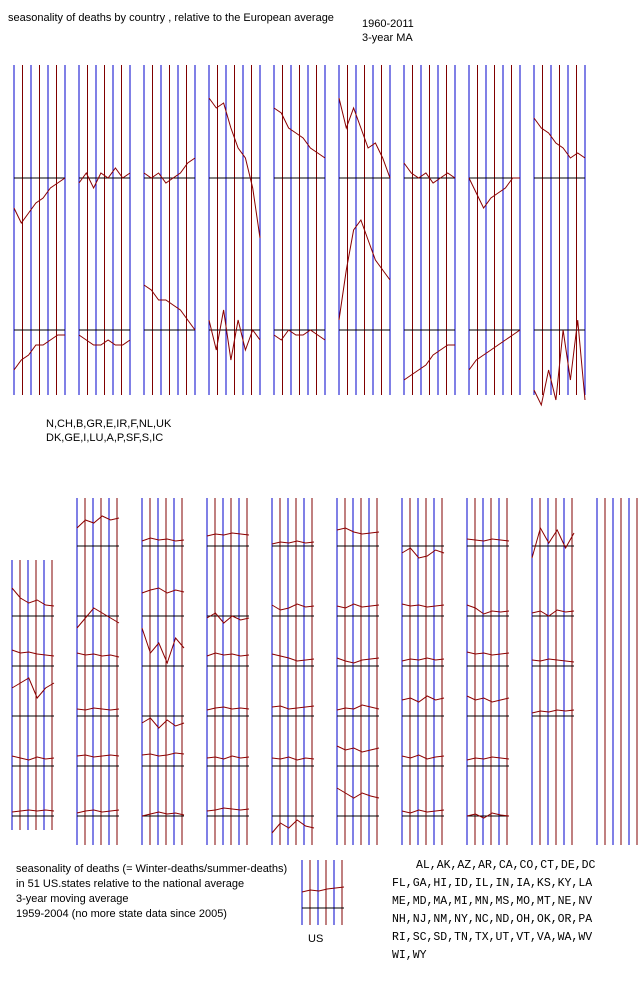 This screenshot has width=640, height=990. I want to click on state-list: RI,SC,SD,TN,TX,UT,VT,VA,WA,WV, so click(492, 937).